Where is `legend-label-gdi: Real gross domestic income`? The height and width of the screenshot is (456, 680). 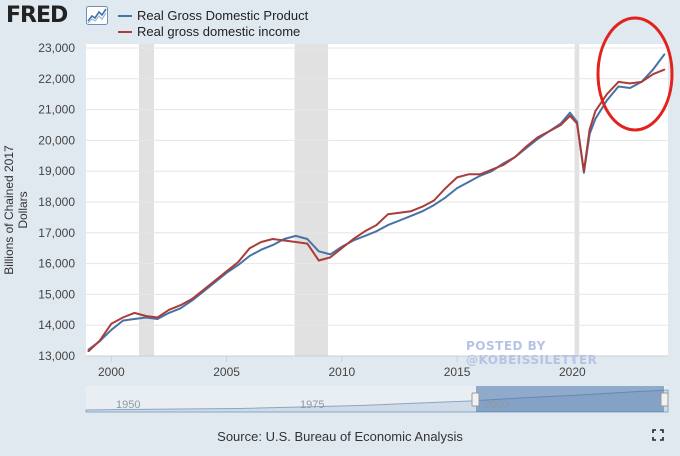 legend-label-gdi: Real gross domestic income is located at coordinates (219, 31).